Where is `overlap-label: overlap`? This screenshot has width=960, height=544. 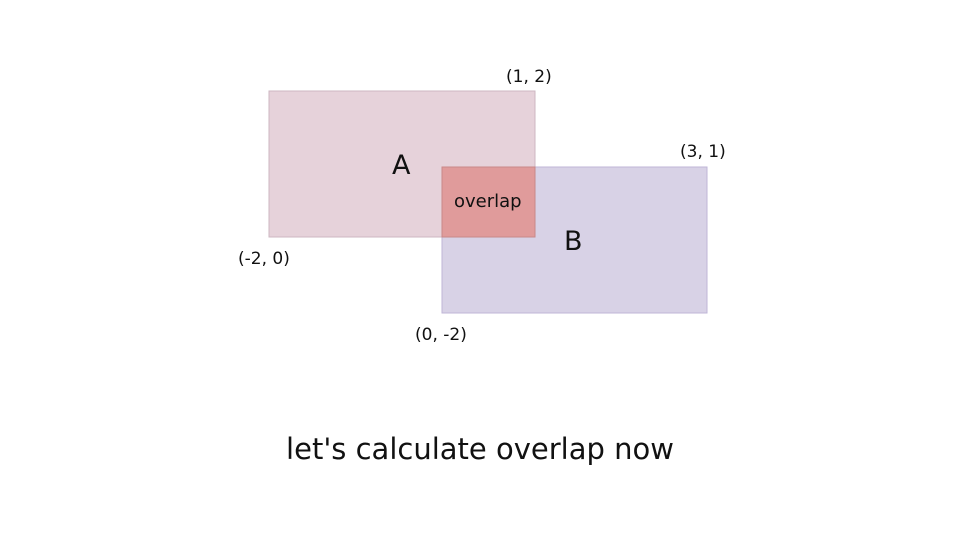 overlap-label: overlap is located at coordinates (488, 201).